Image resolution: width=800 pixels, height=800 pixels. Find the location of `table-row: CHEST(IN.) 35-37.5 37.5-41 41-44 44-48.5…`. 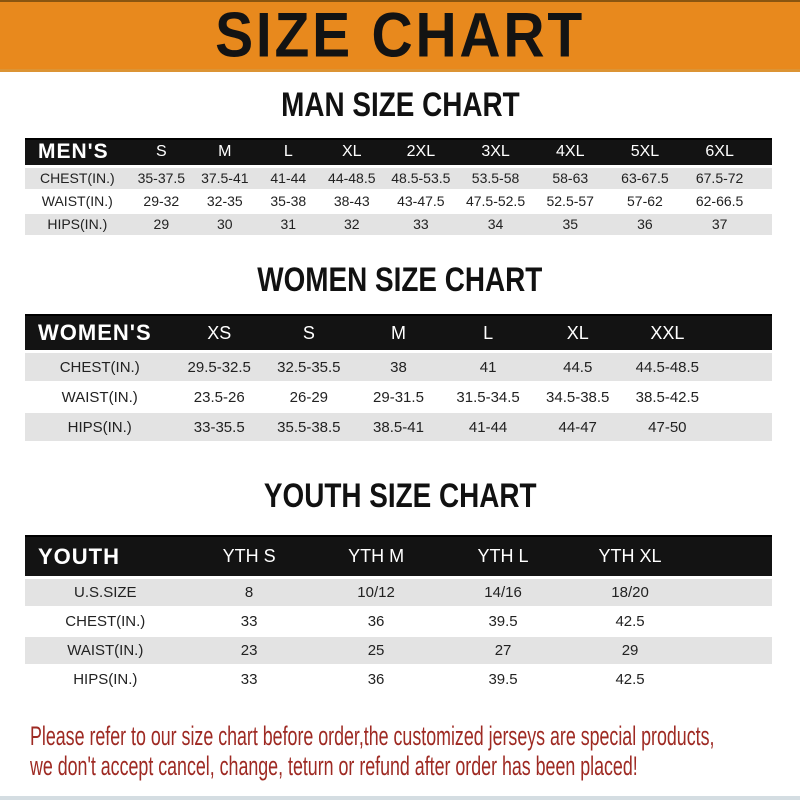

table-row: CHEST(IN.) 35-37.5 37.5-41 41-44 44-48.5… is located at coordinates (398, 179).